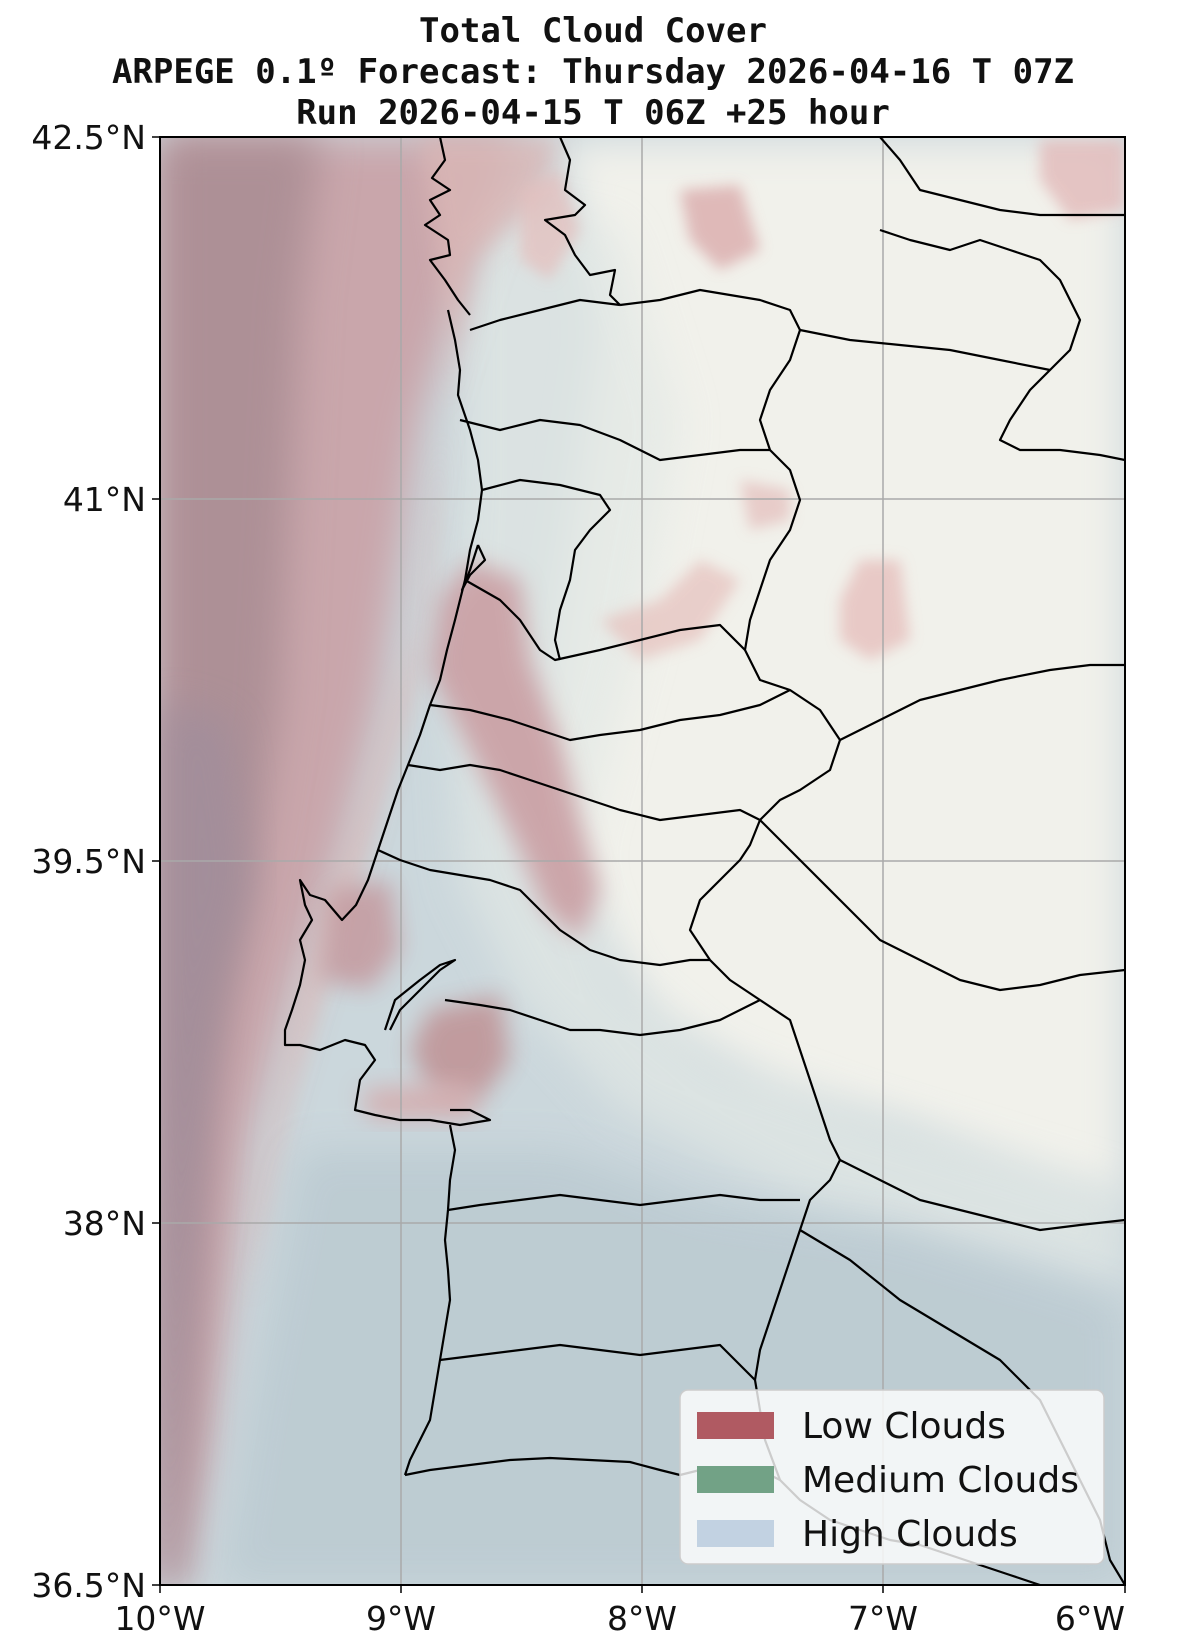 This screenshot has height=1644, width=1186. I want to click on lon-label-6w: 6°W, so click(1090, 1618).